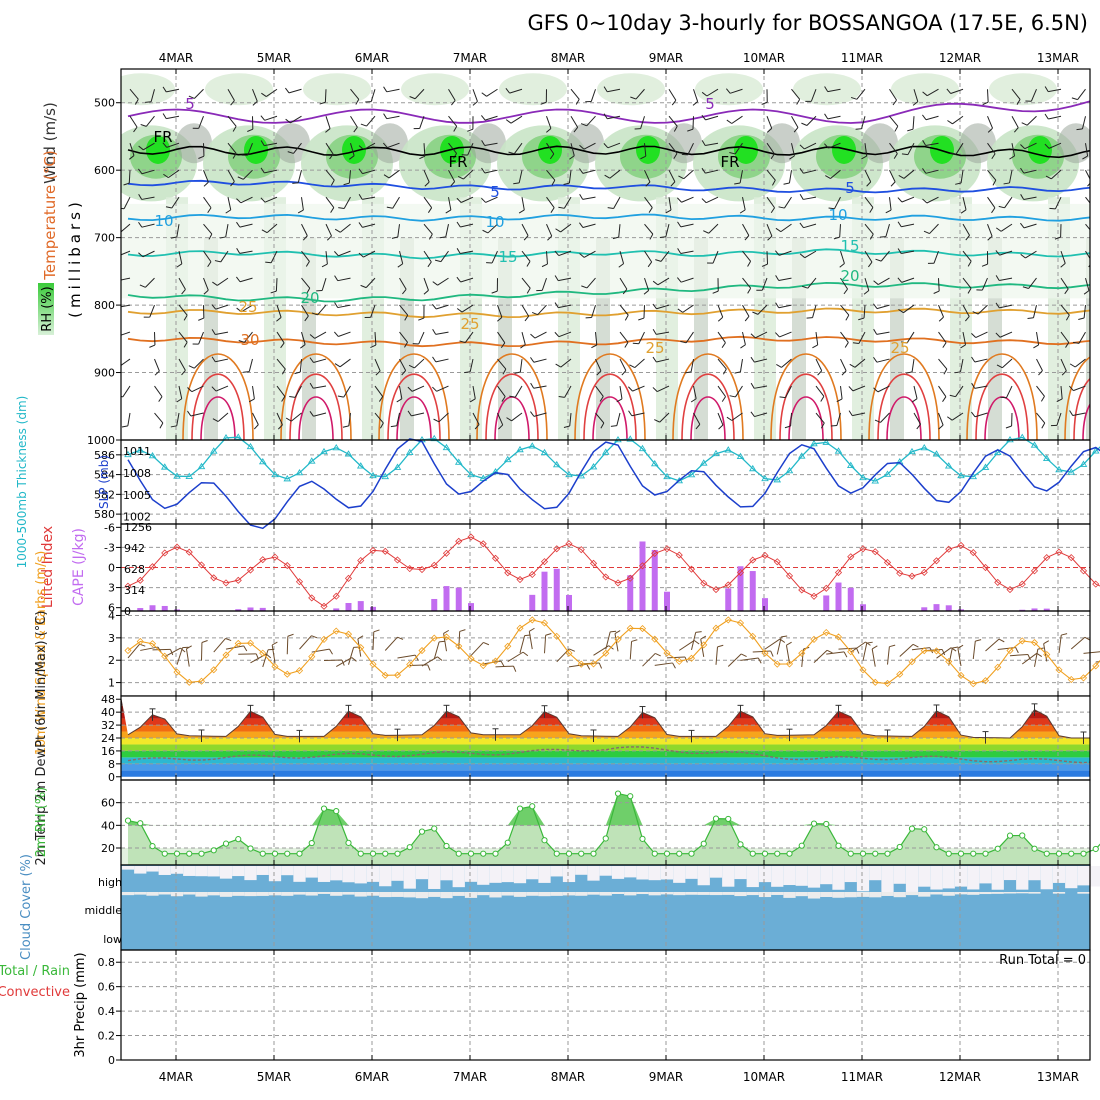 The width and height of the screenshot is (1100, 1100). What do you see at coordinates (746, 149) in the screenshot?
I see `rh-blob-core` at bounding box center [746, 149].